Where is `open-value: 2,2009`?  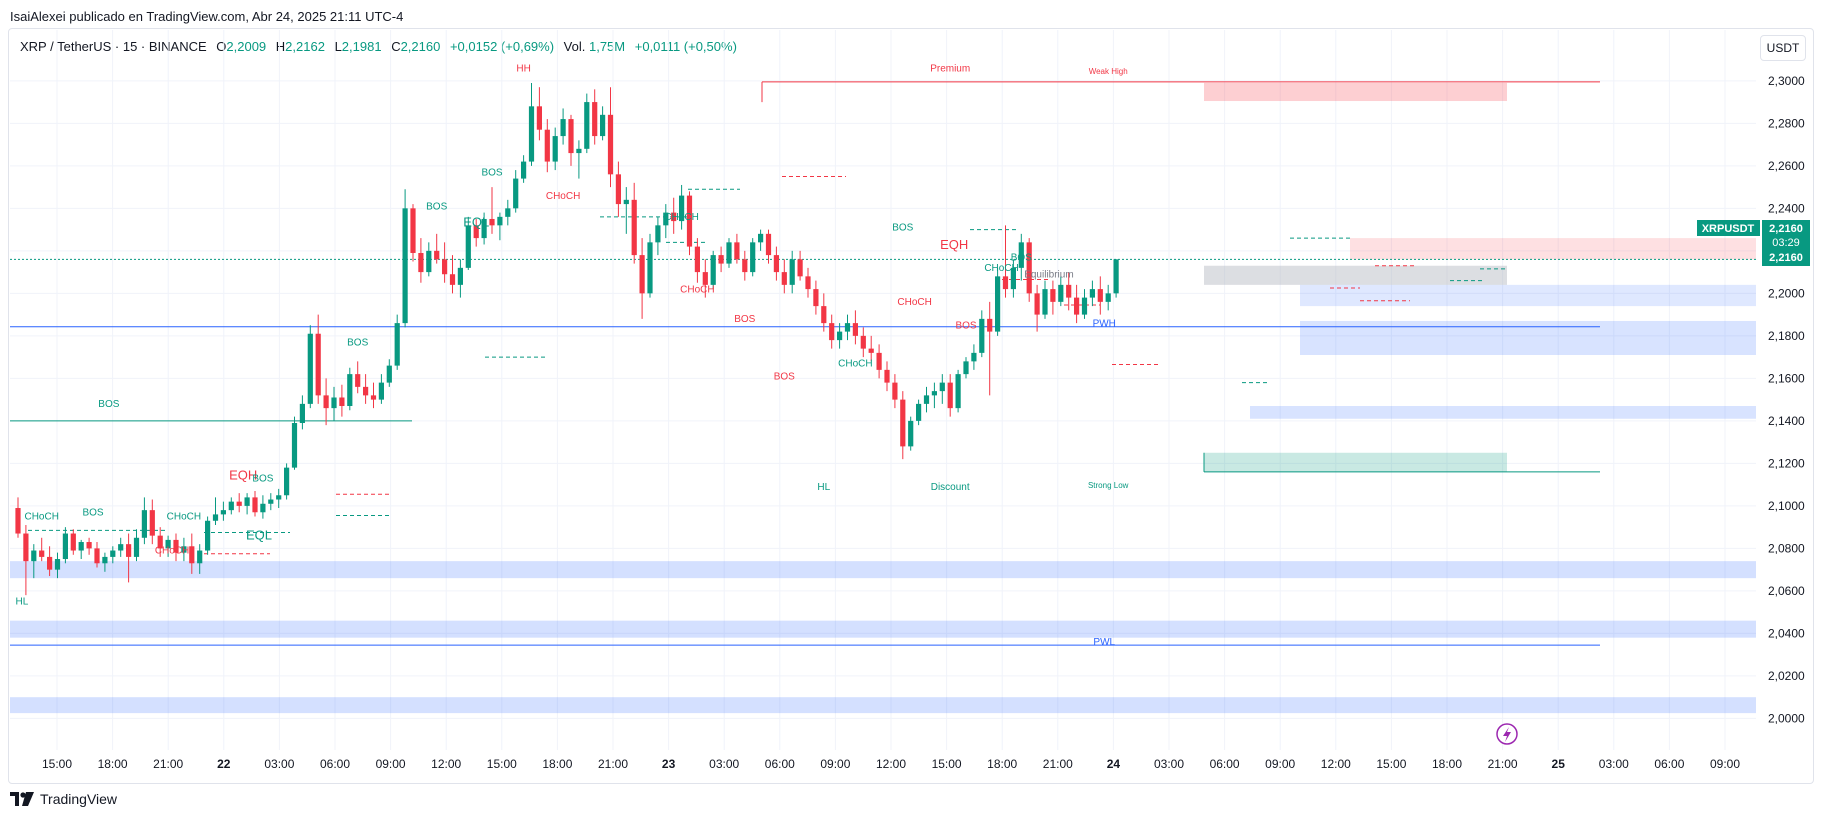
open-value: 2,2009 is located at coordinates (246, 46).